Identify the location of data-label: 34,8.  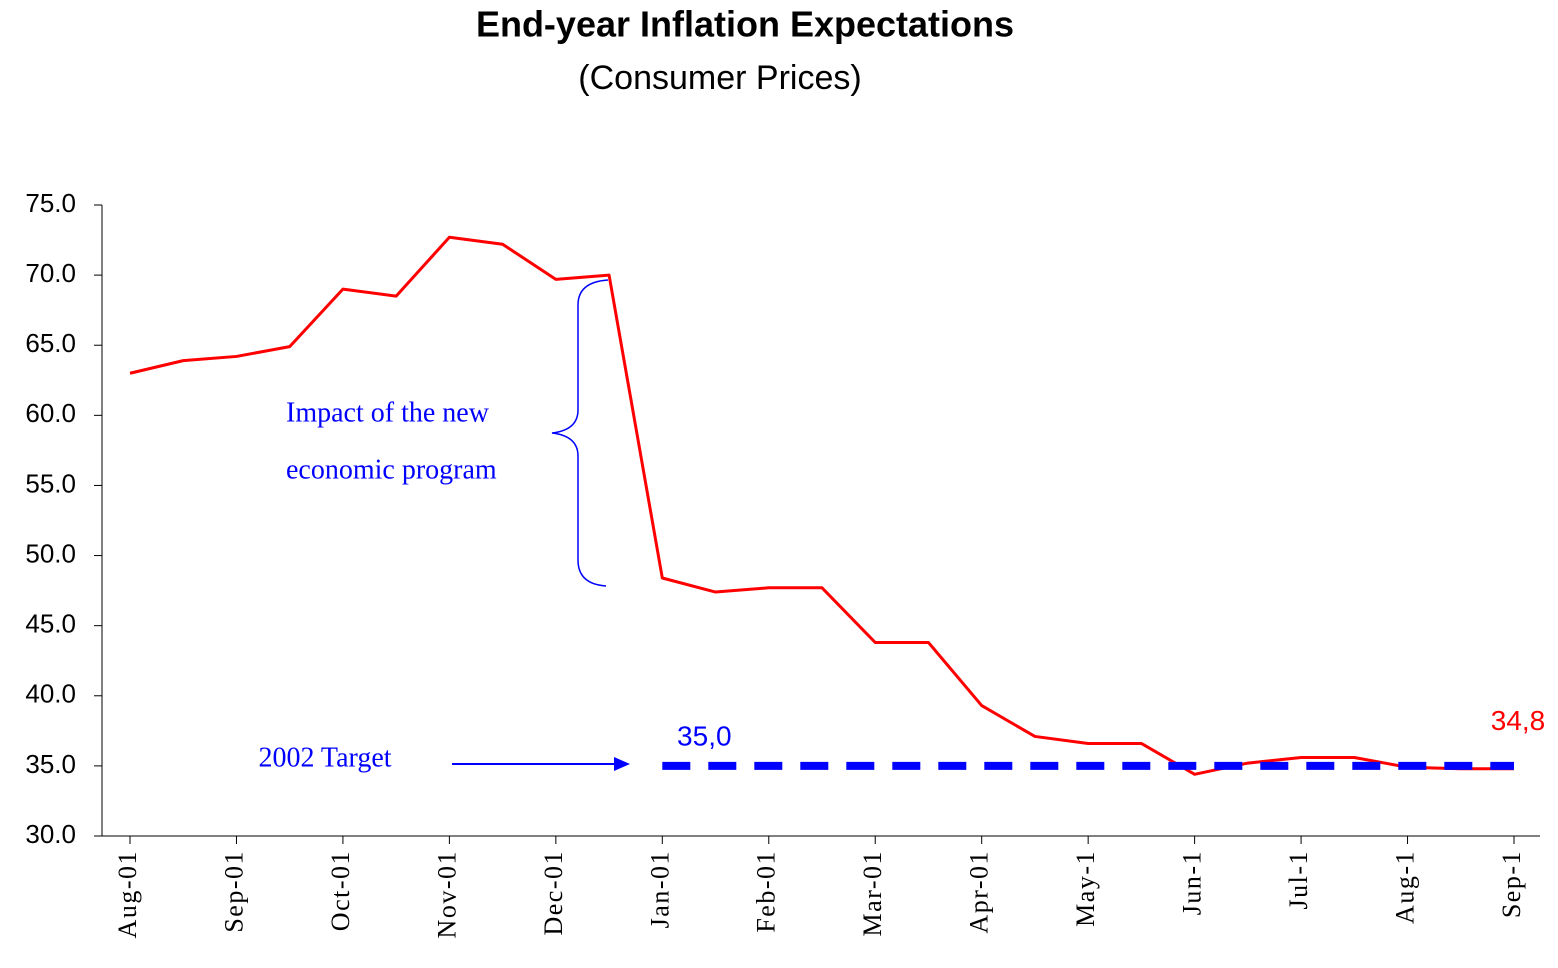
(1518, 720).